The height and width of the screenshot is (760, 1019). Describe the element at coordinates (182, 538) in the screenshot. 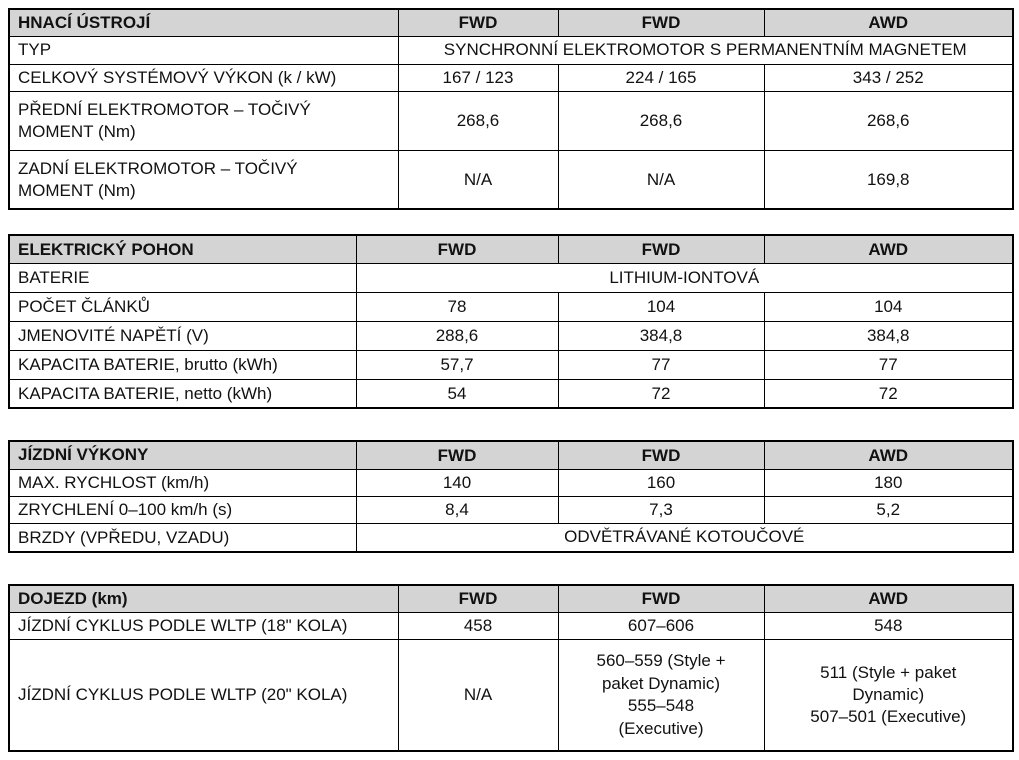

I see `row-label: BRZDY (VPŘEDU, VZADU)` at that location.